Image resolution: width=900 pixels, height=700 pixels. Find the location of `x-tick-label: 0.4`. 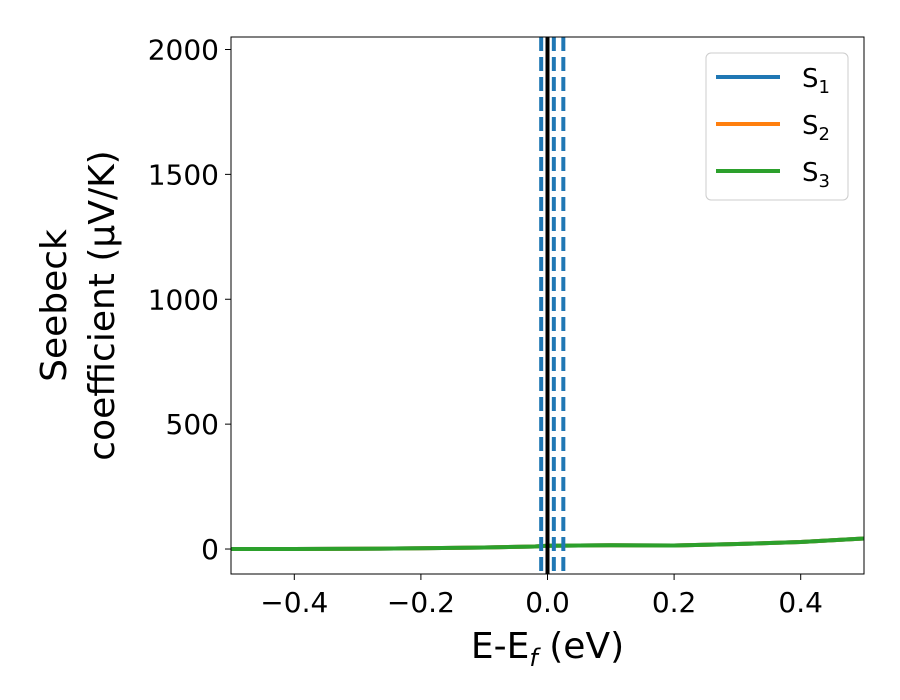

x-tick-label: 0.4 is located at coordinates (800, 602).